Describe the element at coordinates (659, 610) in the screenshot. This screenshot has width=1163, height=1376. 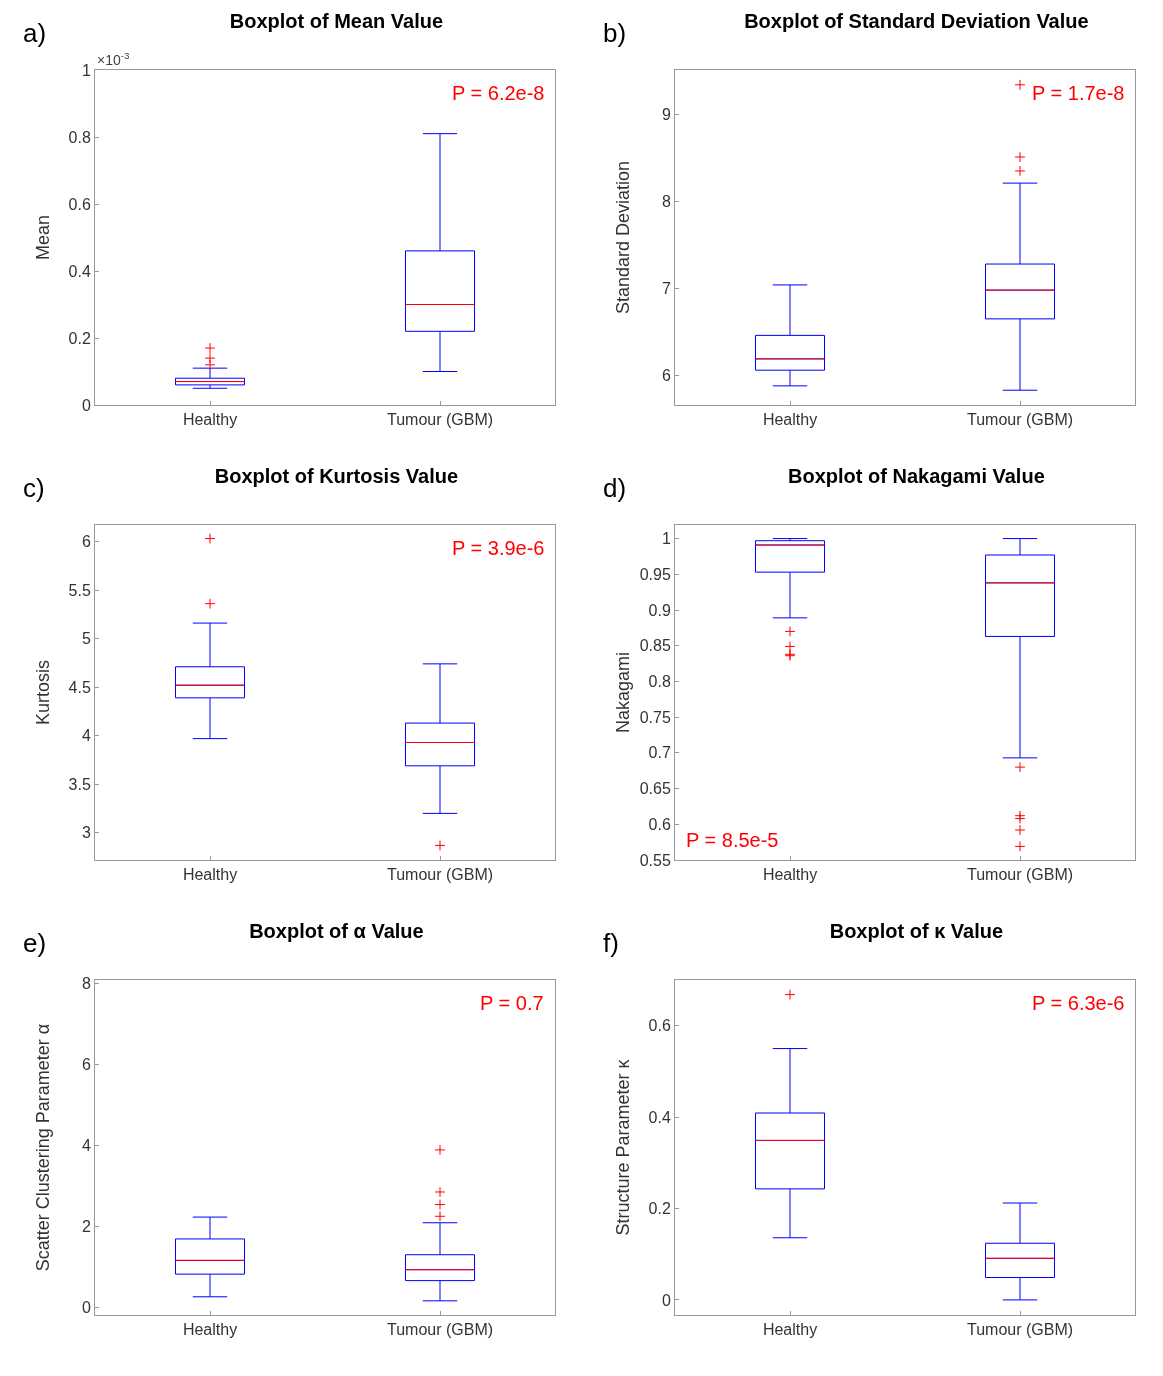
I see `y-tick-label: 0.9` at that location.